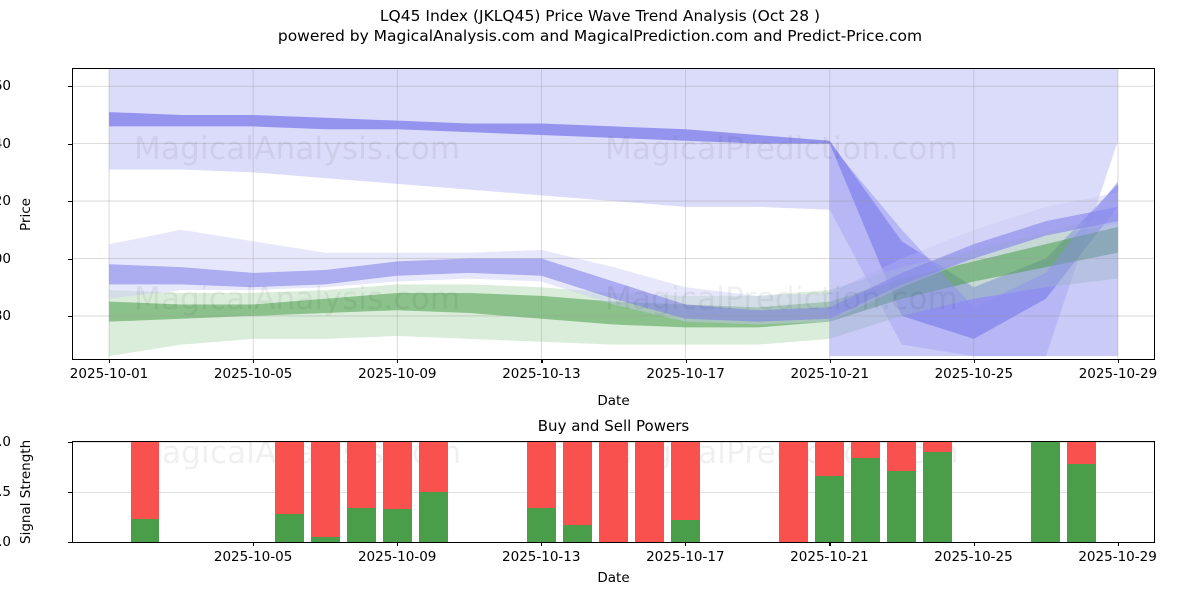 This screenshot has width=1200, height=600. I want to click on bar-xtick-label: 2025-10-29, so click(1117, 557).